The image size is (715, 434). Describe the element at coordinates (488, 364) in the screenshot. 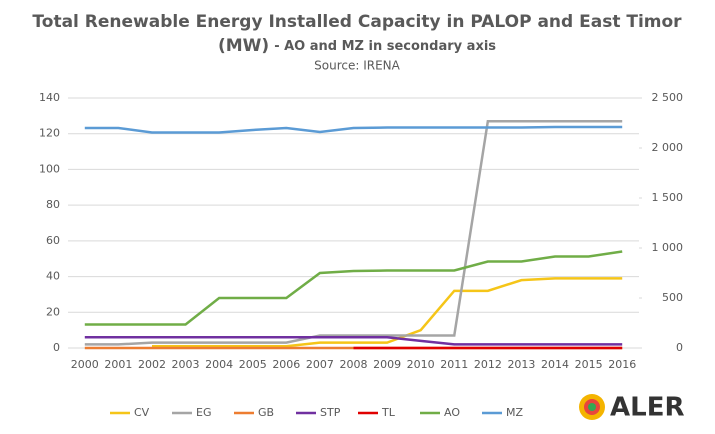

I see `x-tick-label: 2012` at that location.